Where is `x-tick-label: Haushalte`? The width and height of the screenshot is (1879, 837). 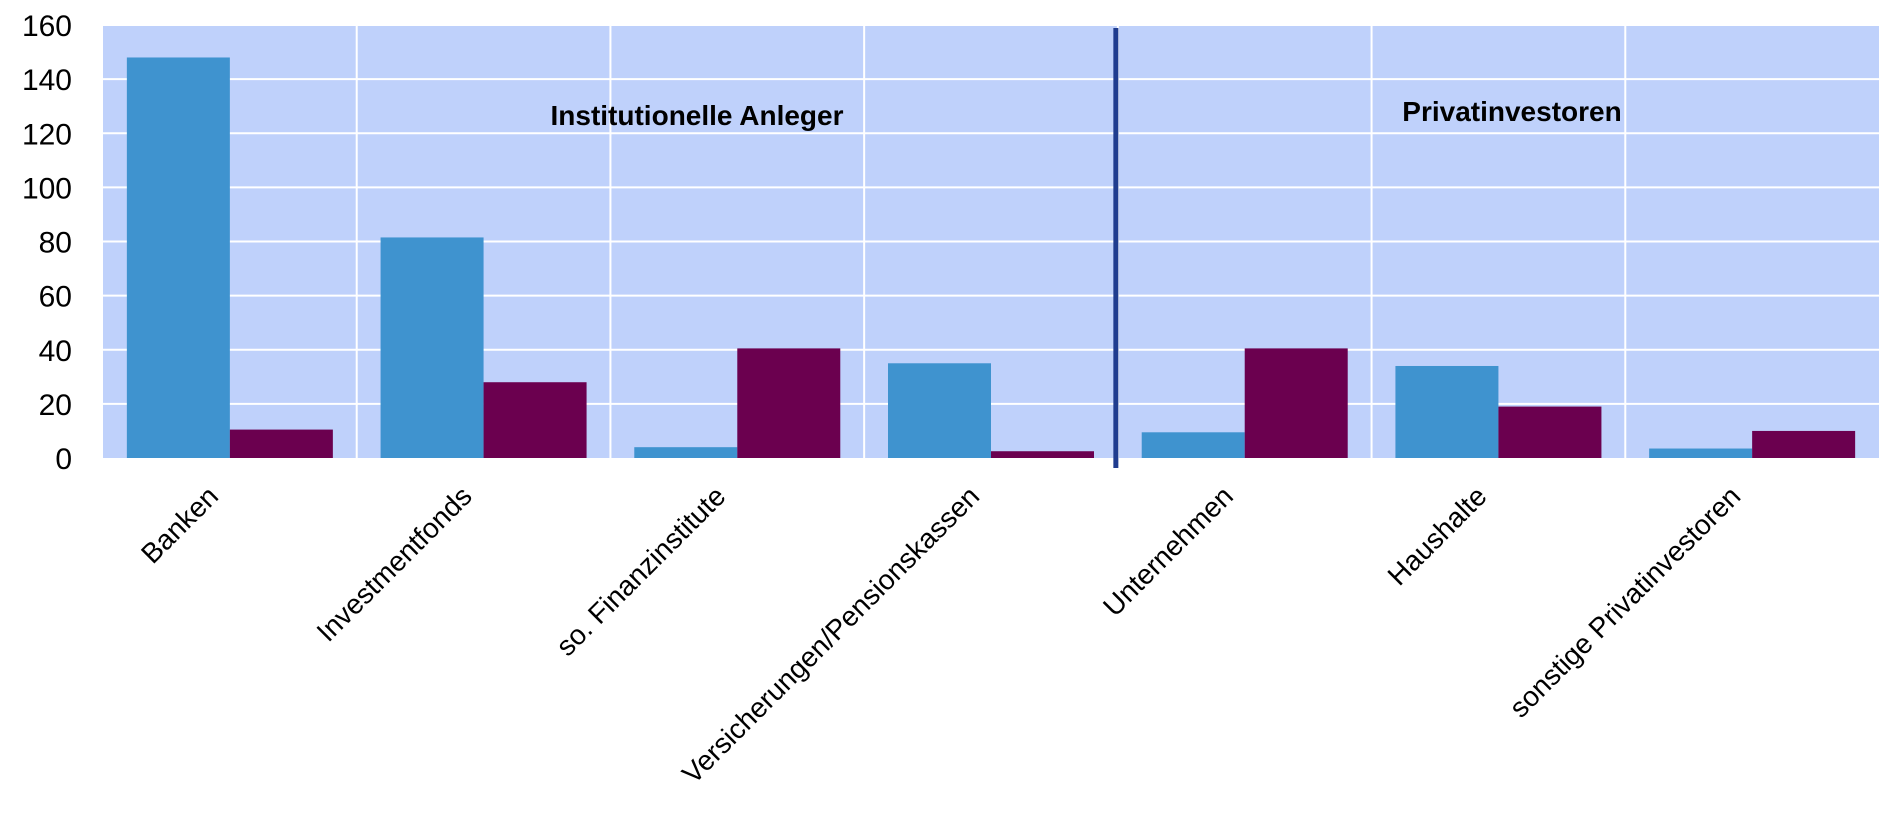
x-tick-label: Haushalte is located at coordinates (1437, 535).